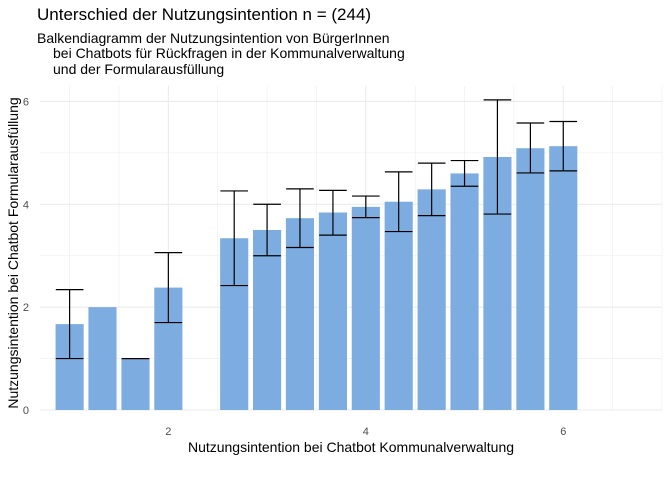 The image size is (672, 480). I want to click on y-tick-label: 2, so click(26, 308).